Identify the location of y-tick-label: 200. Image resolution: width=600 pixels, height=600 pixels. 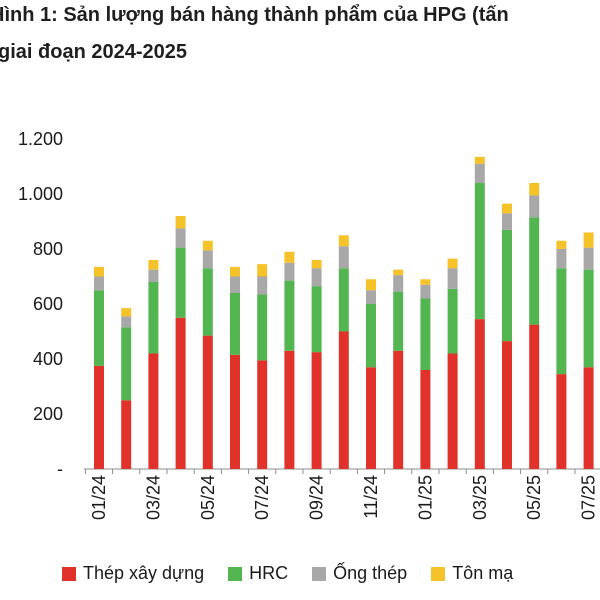
(48, 414).